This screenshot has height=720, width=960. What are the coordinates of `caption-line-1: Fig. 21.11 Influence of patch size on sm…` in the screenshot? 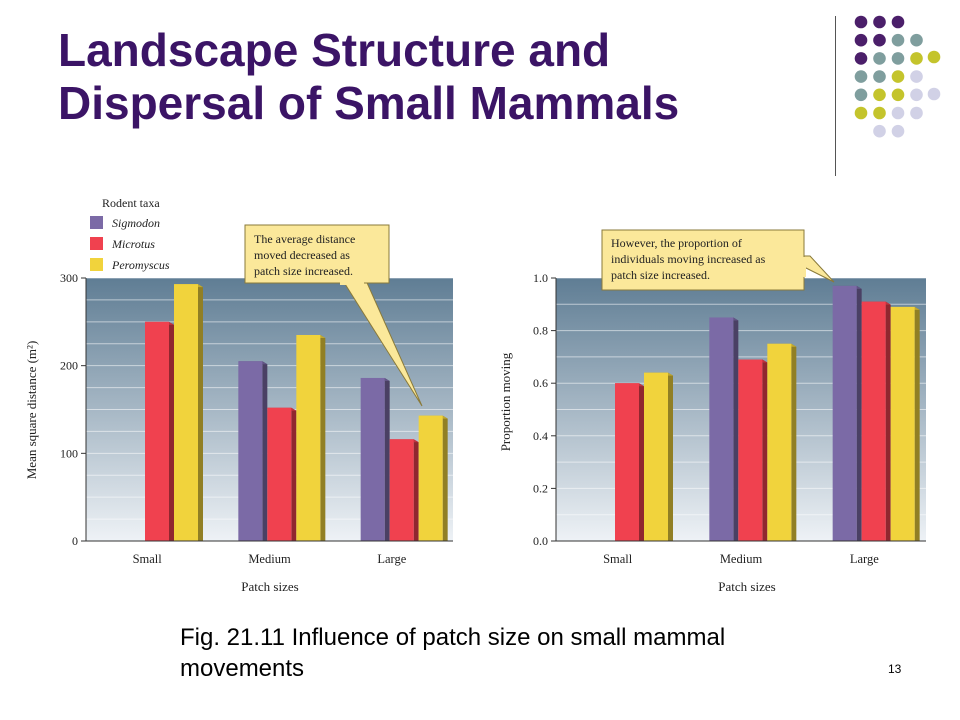 It's located at (453, 637).